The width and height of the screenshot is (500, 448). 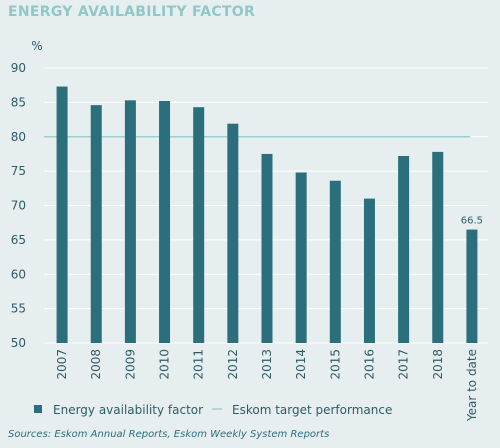 I want to click on y-tick-label: 75, so click(x=18, y=171).